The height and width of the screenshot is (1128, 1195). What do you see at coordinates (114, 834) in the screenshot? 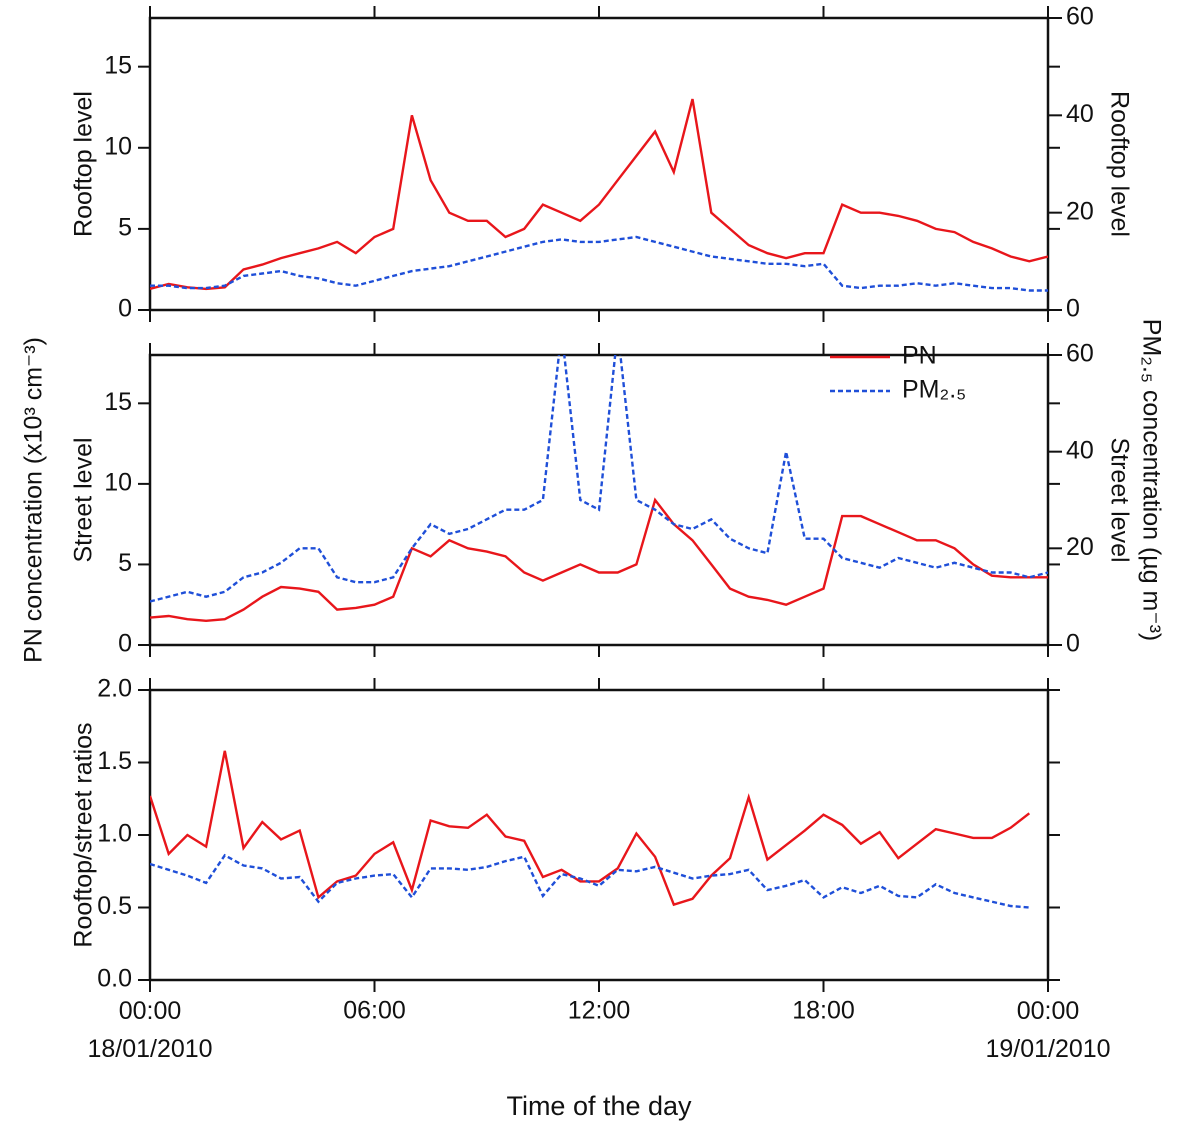
I see `y-tick-label: 1.0` at bounding box center [114, 834].